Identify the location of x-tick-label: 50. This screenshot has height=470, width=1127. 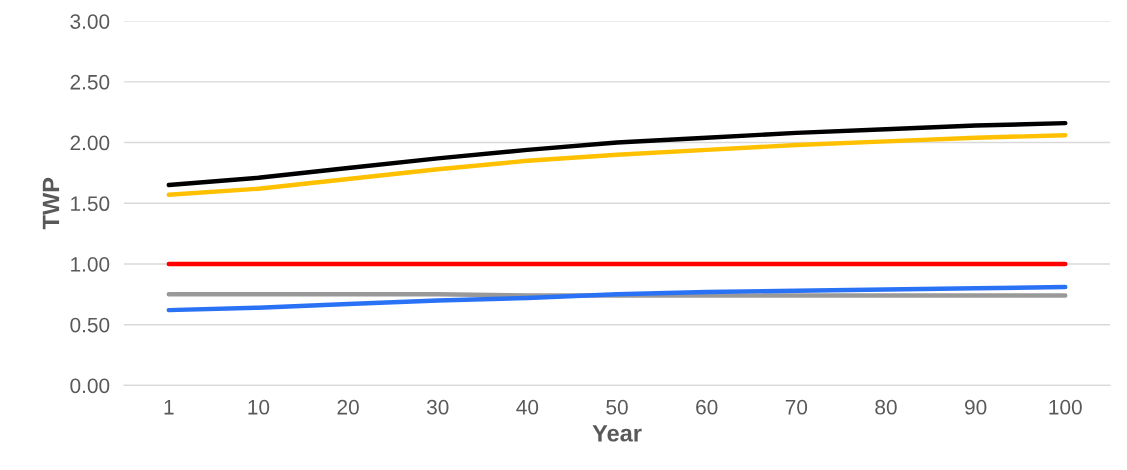
(617, 407).